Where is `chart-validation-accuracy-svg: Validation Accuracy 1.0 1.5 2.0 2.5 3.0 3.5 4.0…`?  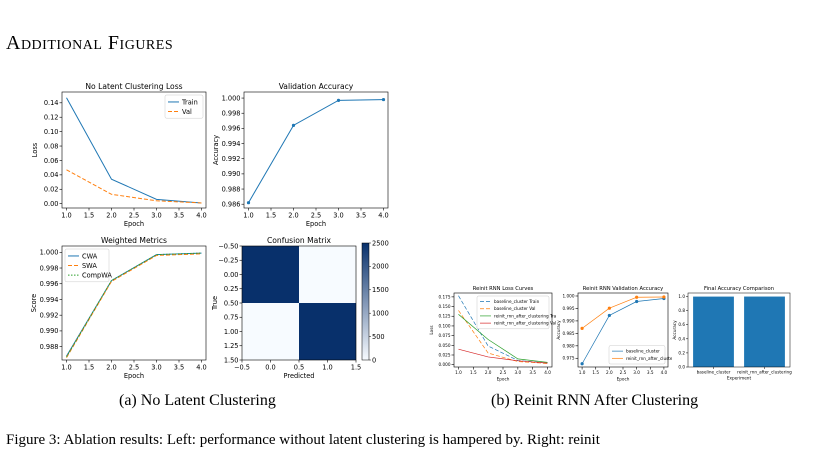
chart-validation-accuracy-svg: Validation Accuracy 1.0 1.5 2.0 2.5 3.0 3.5 4.0… is located at coordinates (300, 155).